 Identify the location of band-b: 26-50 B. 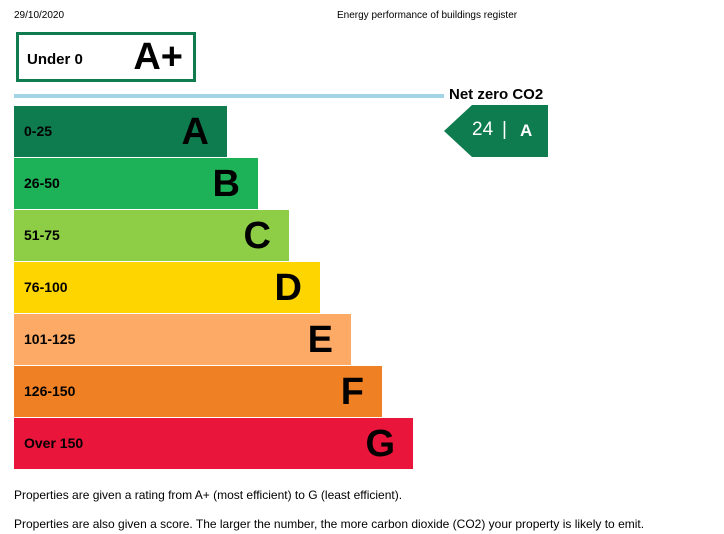
(136, 183).